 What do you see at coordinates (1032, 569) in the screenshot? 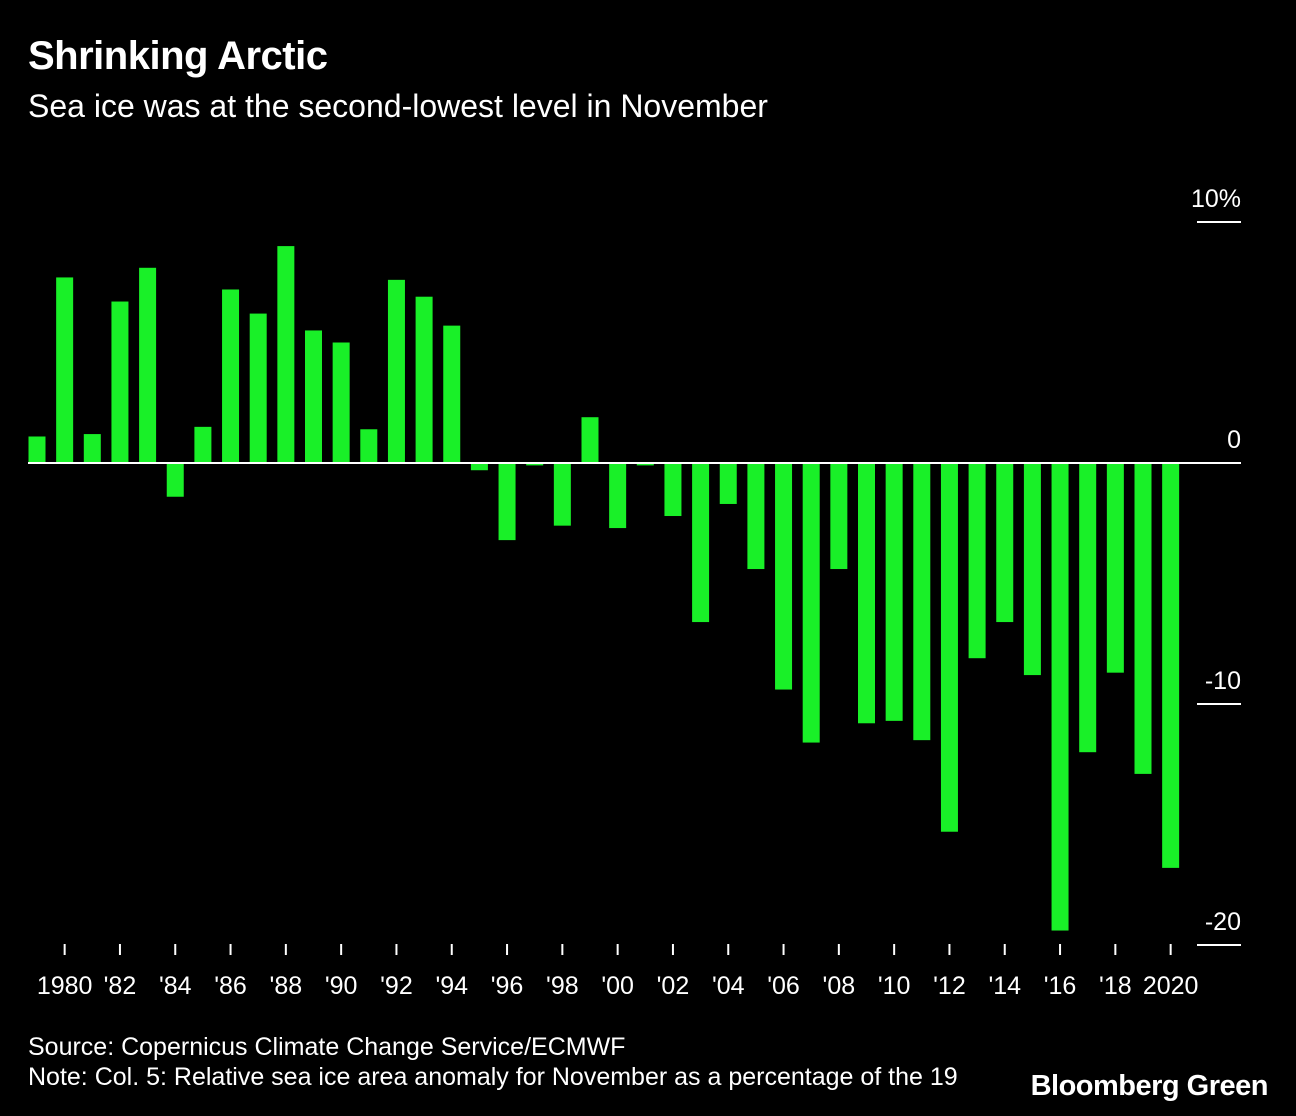
I see `bar-2015` at bounding box center [1032, 569].